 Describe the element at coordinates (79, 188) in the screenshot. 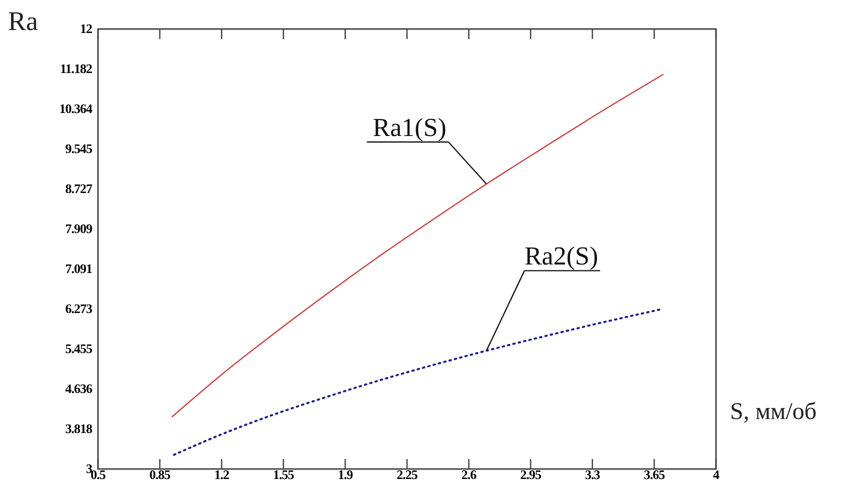

I see `y-tick-label: 8.727` at that location.